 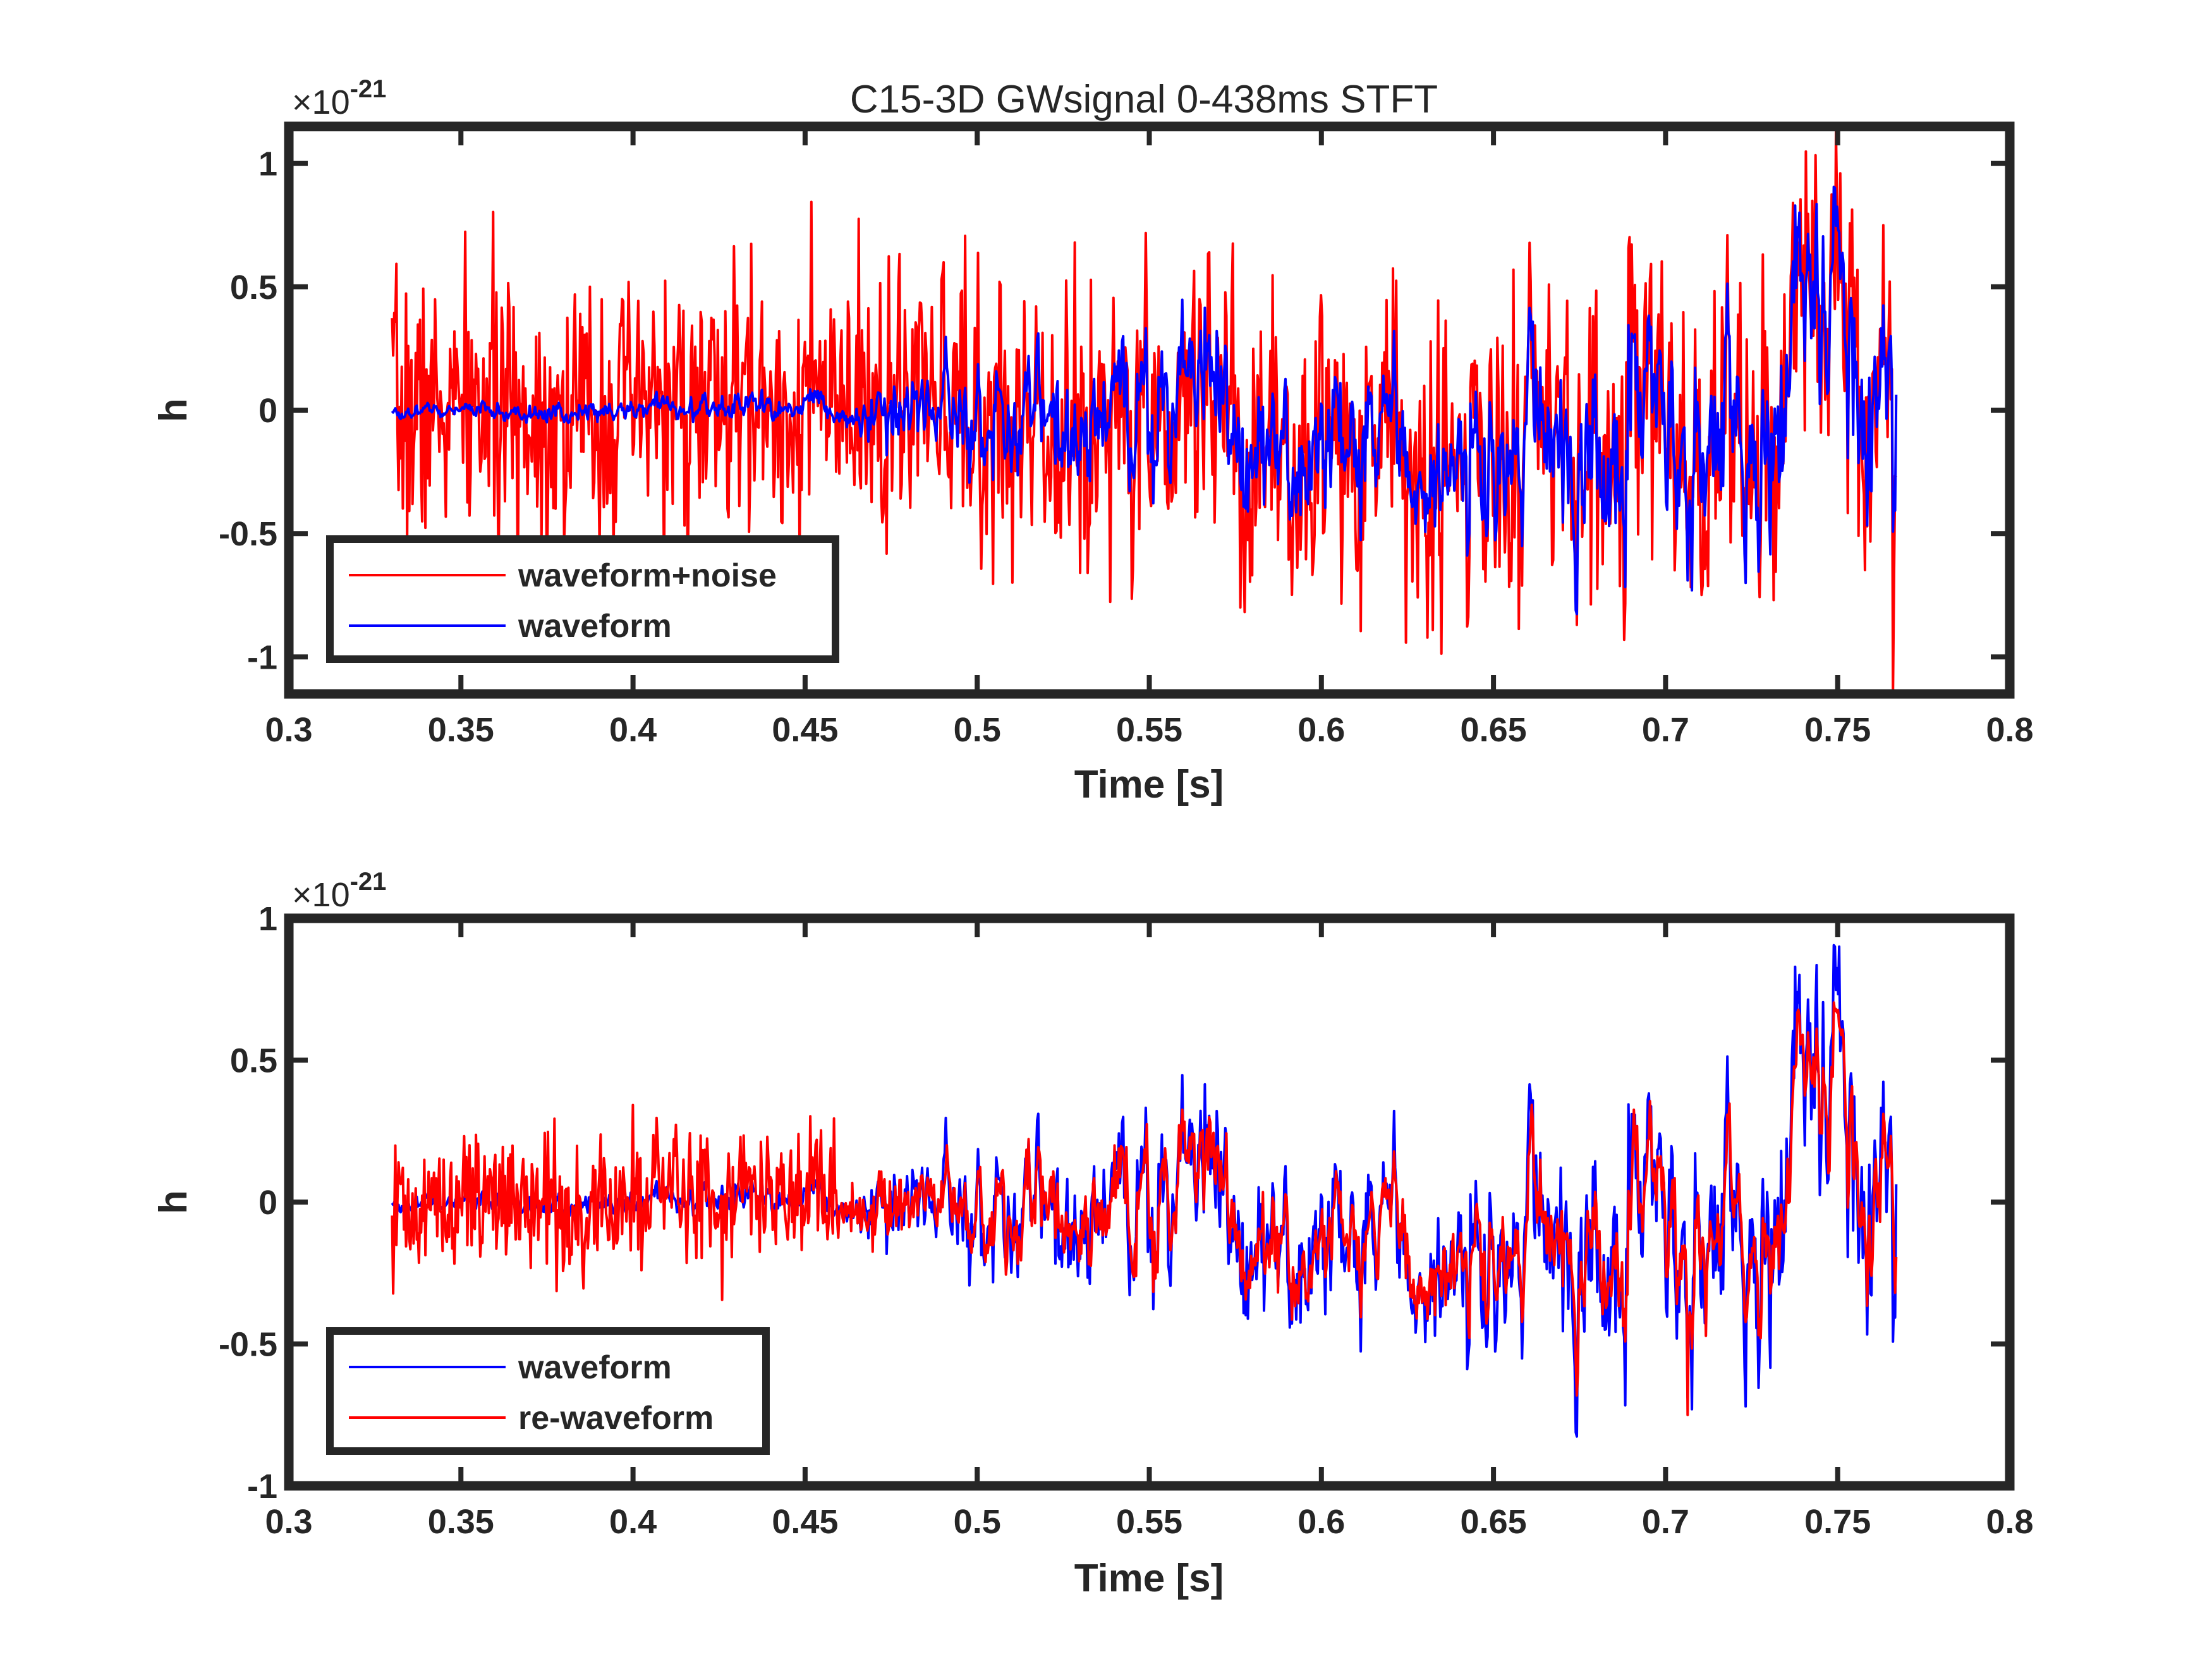 What do you see at coordinates (616, 1418) in the screenshot?
I see `legend-label-re-waveform: re-waveform` at bounding box center [616, 1418].